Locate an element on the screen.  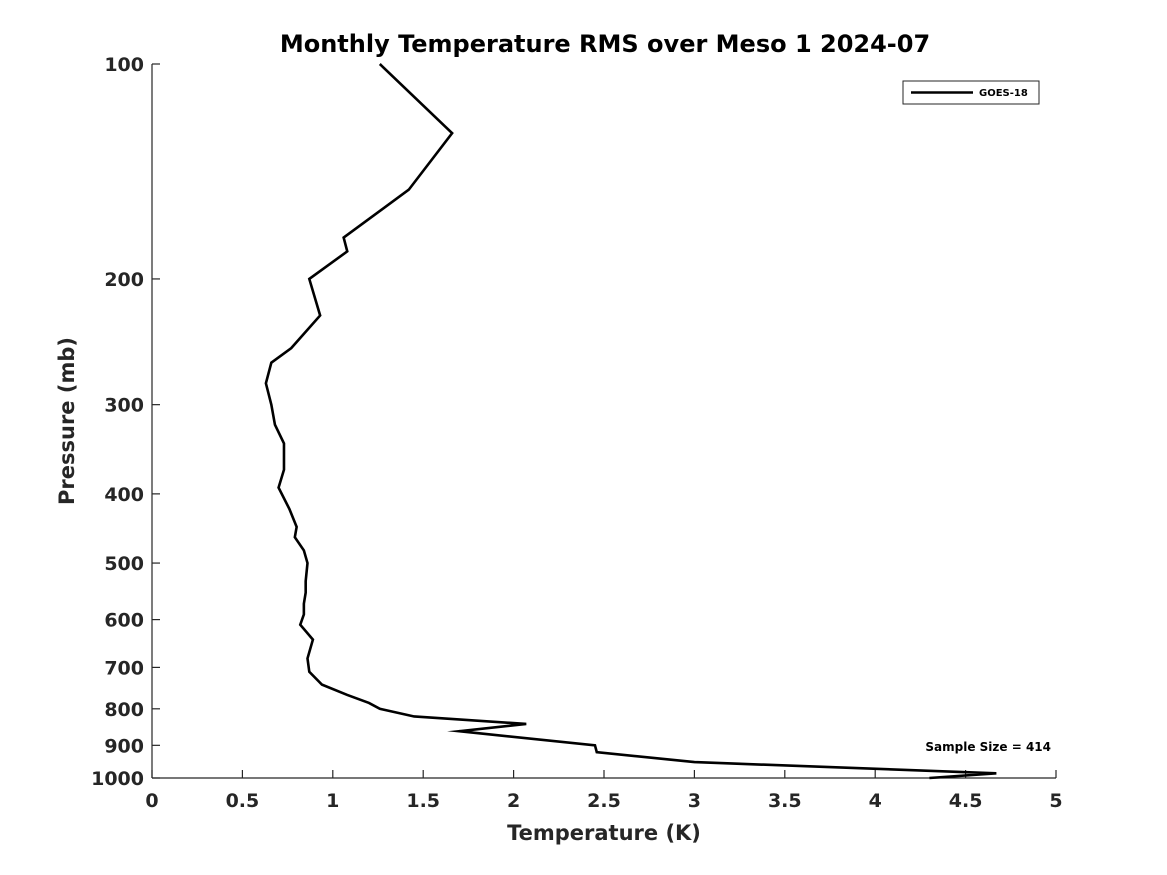
y-tick-label: 600 is located at coordinates (124, 621).